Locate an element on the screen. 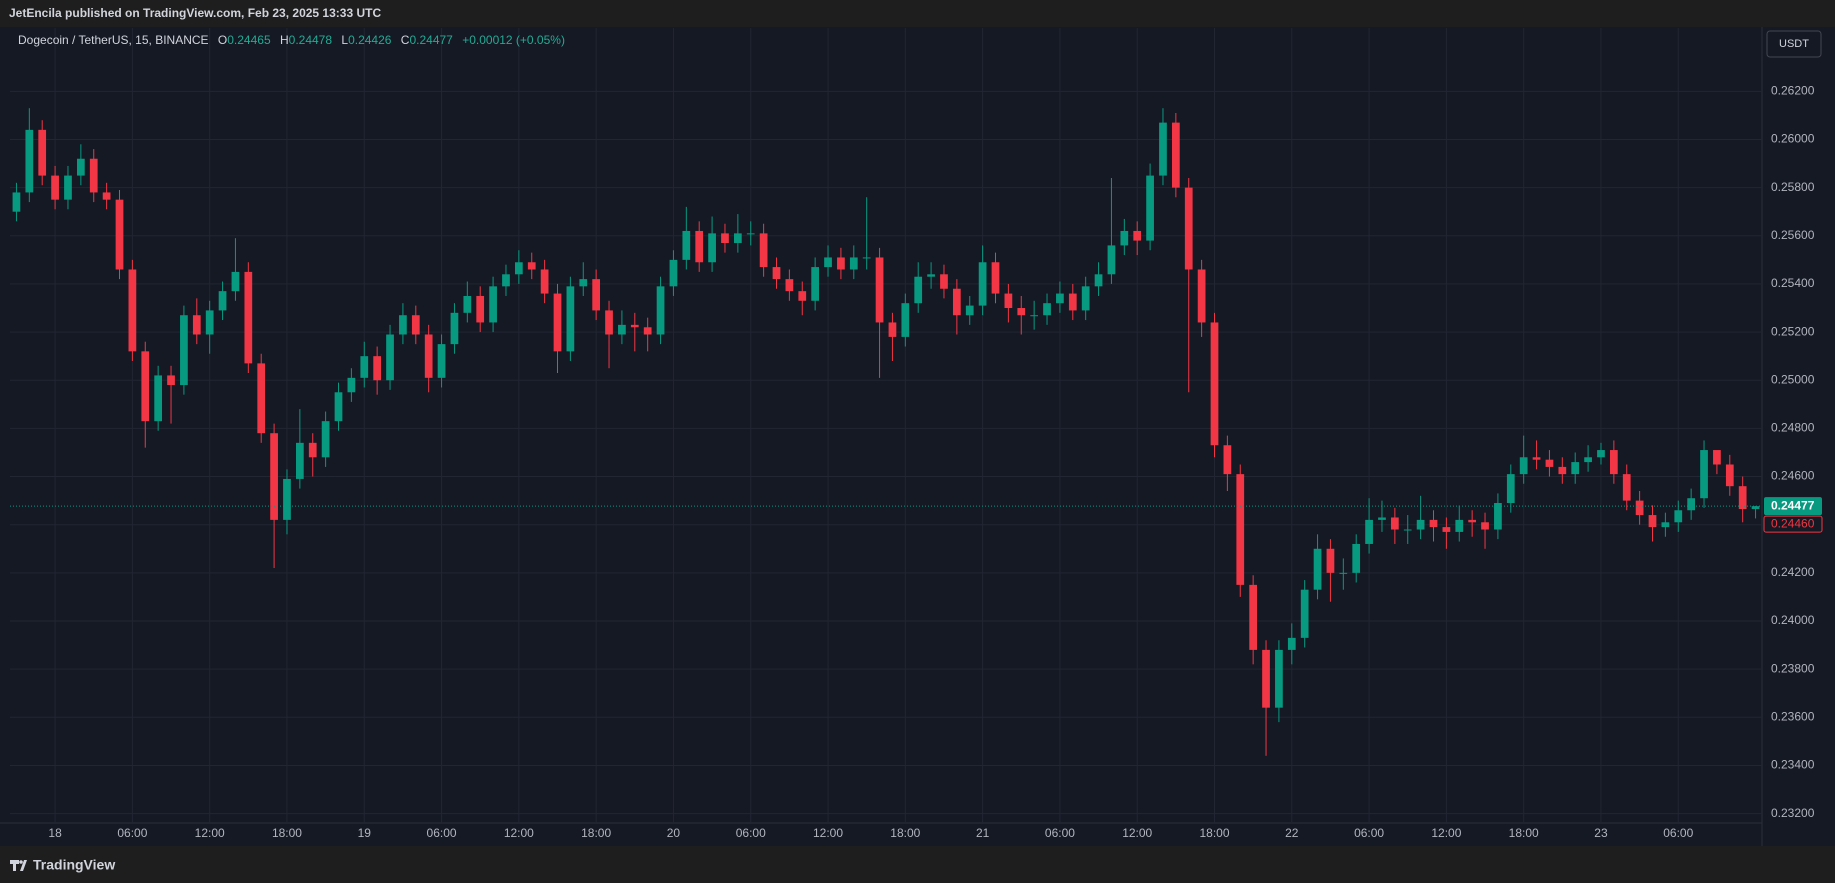 This screenshot has width=1835, height=883. y-tick-label: 0.25200 is located at coordinates (1793, 331).